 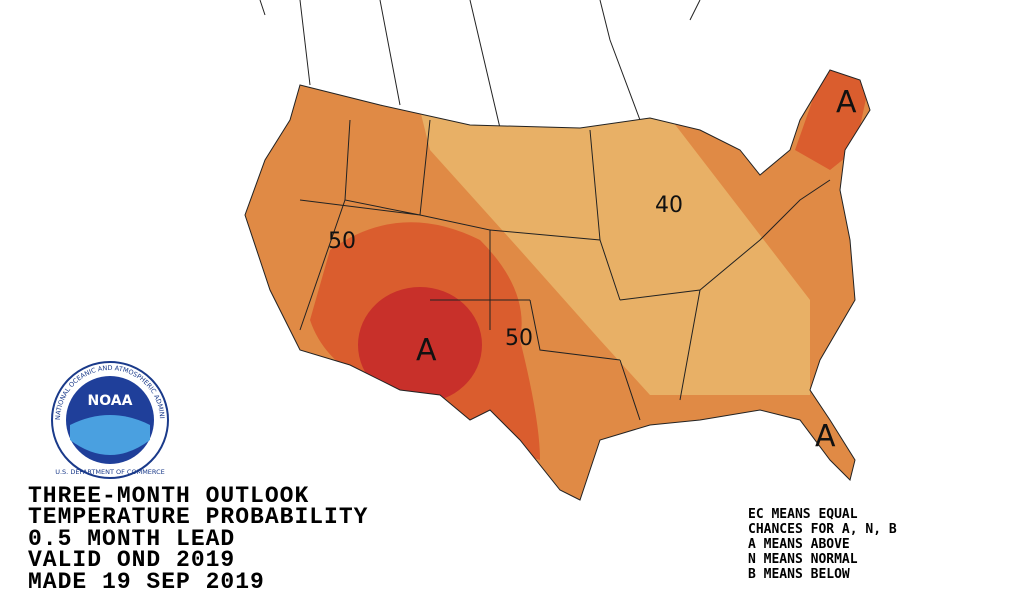 What do you see at coordinates (669, 205) in the screenshot?
I see `contour-label: 40` at bounding box center [669, 205].